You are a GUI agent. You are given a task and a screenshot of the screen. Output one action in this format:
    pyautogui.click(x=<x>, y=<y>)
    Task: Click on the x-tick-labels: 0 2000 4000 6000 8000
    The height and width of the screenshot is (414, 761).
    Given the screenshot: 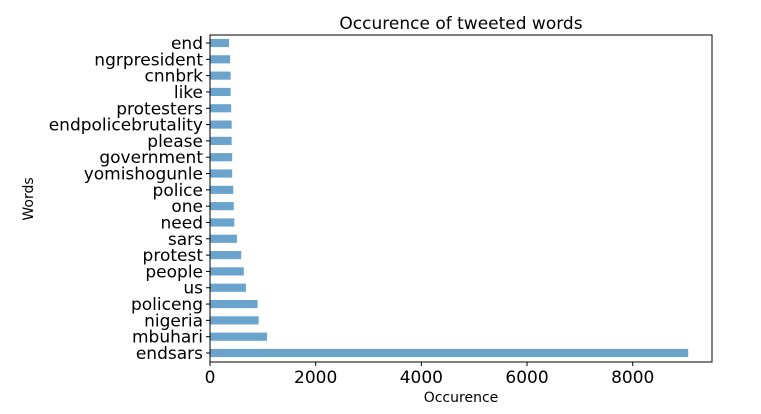 What is the action you would take?
    pyautogui.click(x=429, y=375)
    